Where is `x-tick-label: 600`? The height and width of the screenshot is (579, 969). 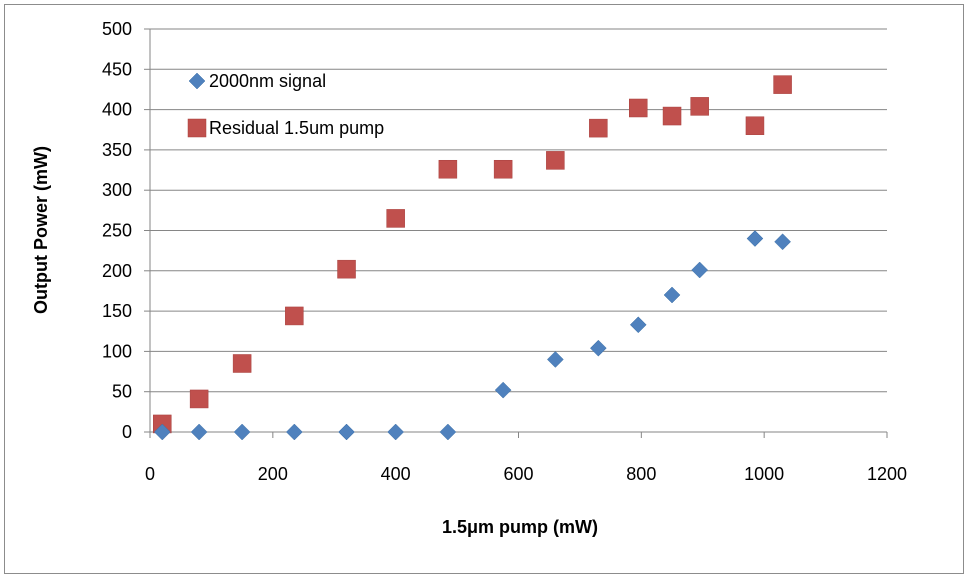 x-tick-label: 600 is located at coordinates (518, 474).